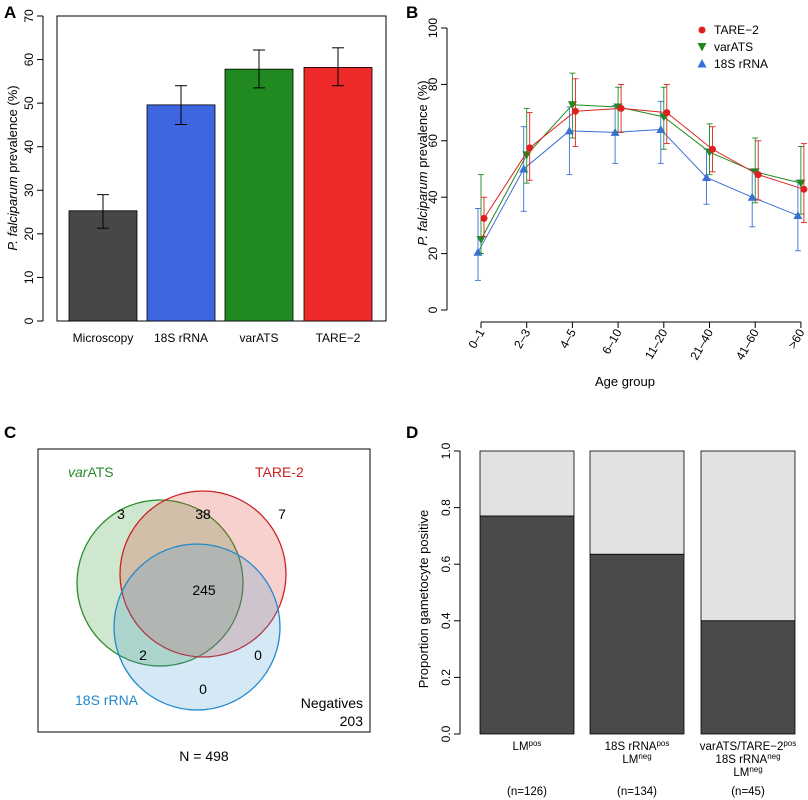  What do you see at coordinates (29, 147) in the screenshot?
I see `panel-a-y-tick-label: 40` at bounding box center [29, 147].